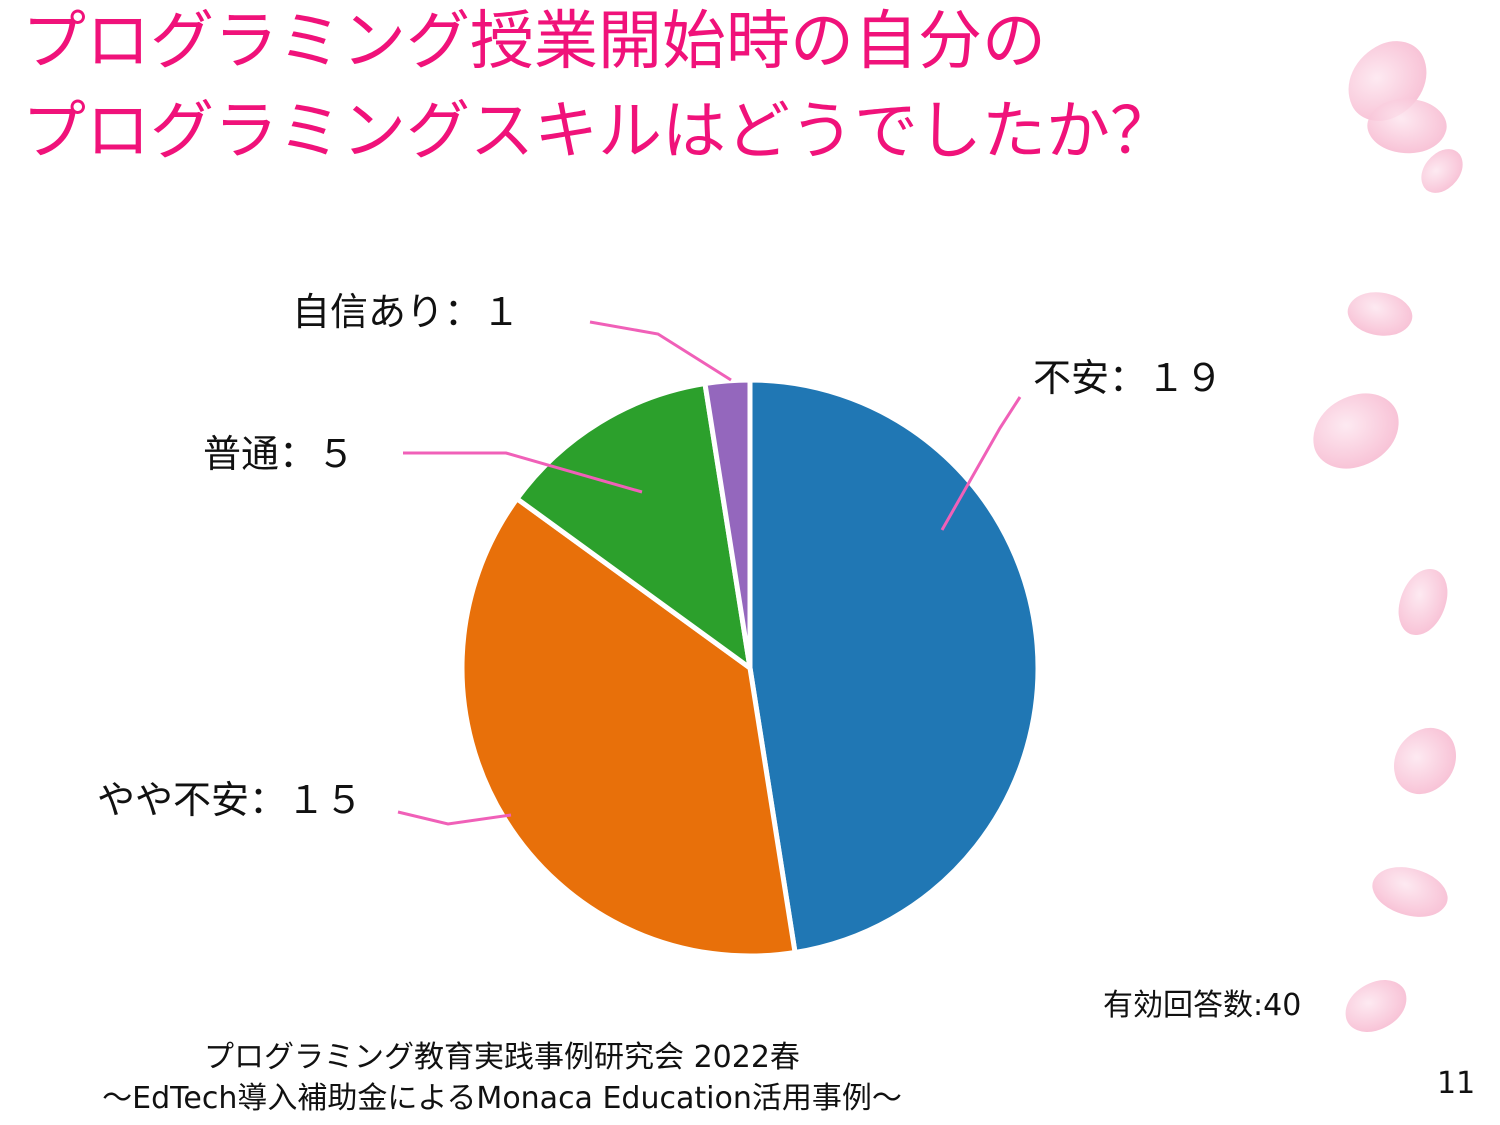  What do you see at coordinates (502, 1057) in the screenshot?
I see `footer-event-name: プログラミング教育実践事例研究会 2022春` at bounding box center [502, 1057].